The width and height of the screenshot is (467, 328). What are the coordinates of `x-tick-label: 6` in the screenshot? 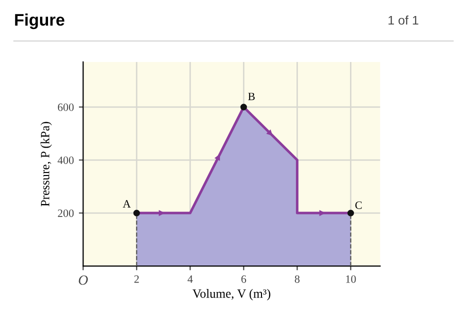 It's located at (243, 279).